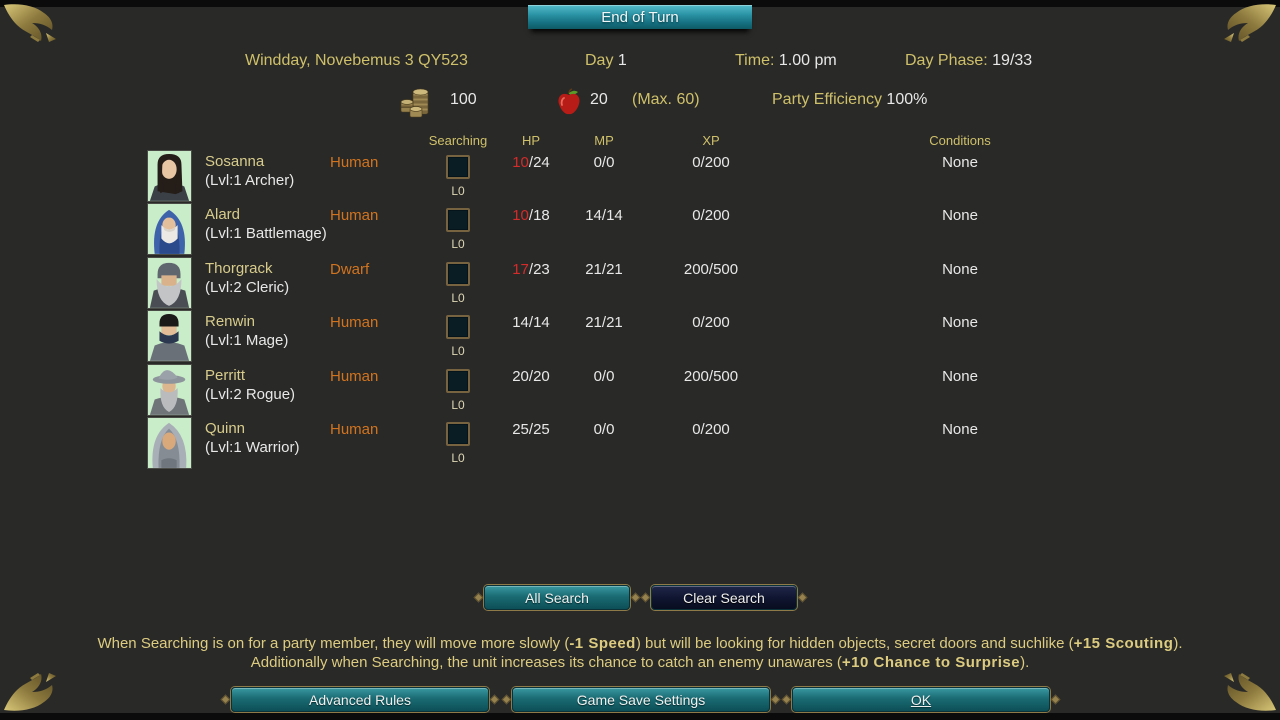 The image size is (1280, 720). I want to click on hp-value: 17/23, so click(531, 269).